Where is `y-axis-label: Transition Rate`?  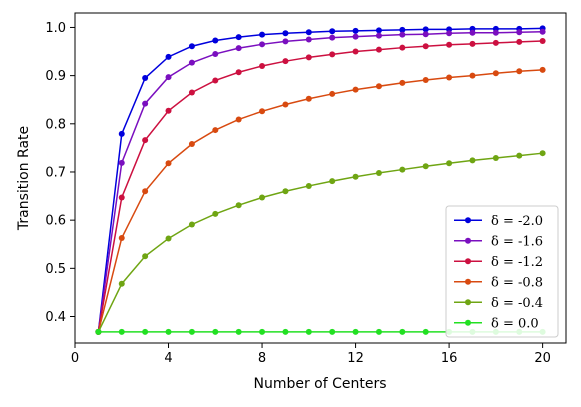
y-axis-label: Transition Rate is located at coordinates (24, 178).